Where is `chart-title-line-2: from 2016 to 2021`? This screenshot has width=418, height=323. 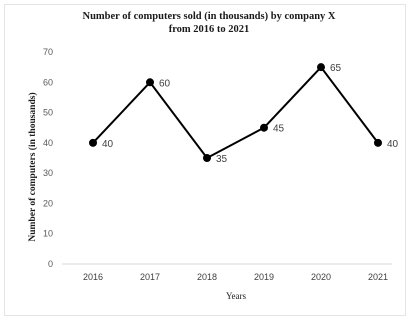
chart-title-line-2: from 2016 to 2021 is located at coordinates (209, 29).